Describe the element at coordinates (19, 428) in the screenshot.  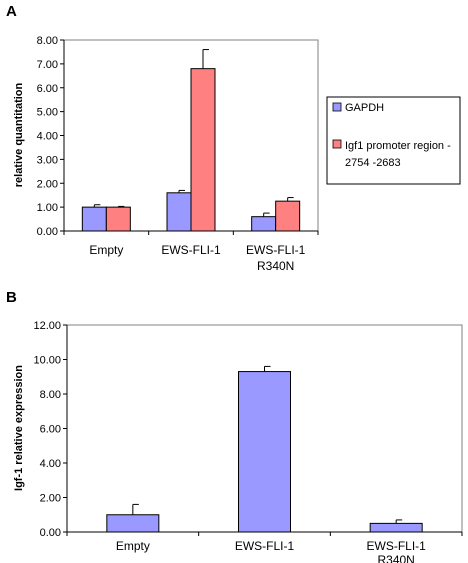
I see `panel-b-y-axis-label: Igf-1 relative expression` at that location.